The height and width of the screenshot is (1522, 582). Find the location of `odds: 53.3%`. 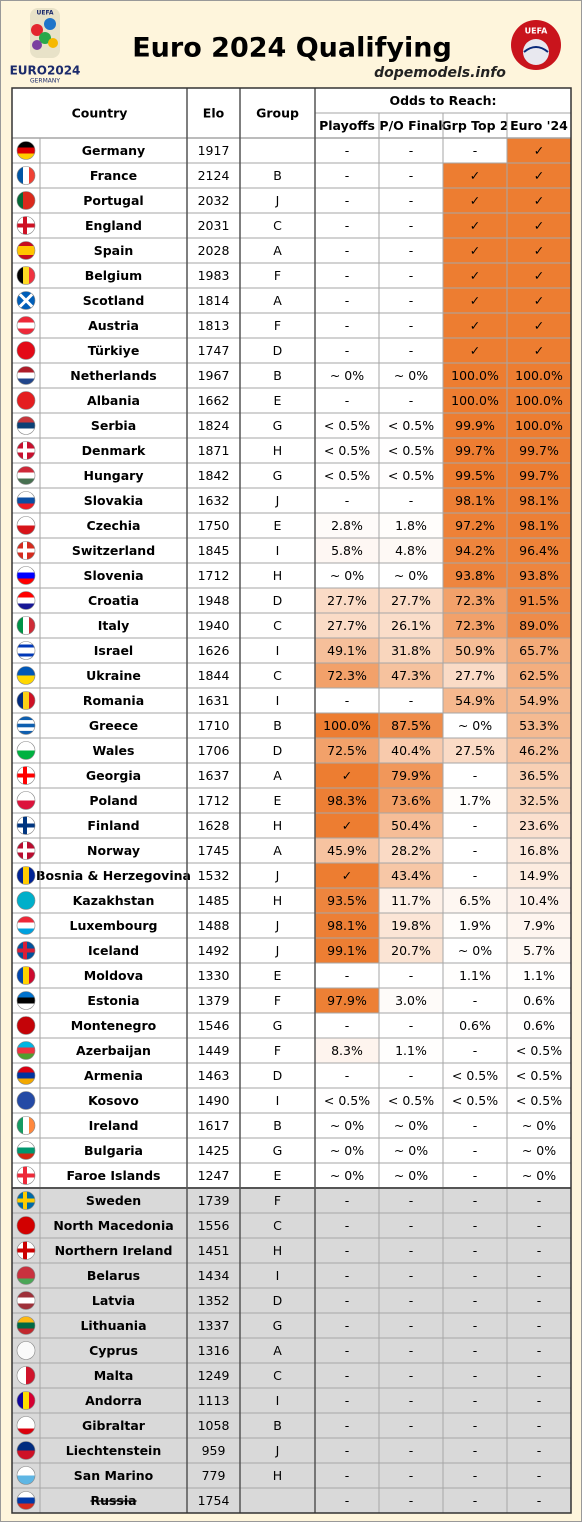

odds: 53.3% is located at coordinates (539, 725).